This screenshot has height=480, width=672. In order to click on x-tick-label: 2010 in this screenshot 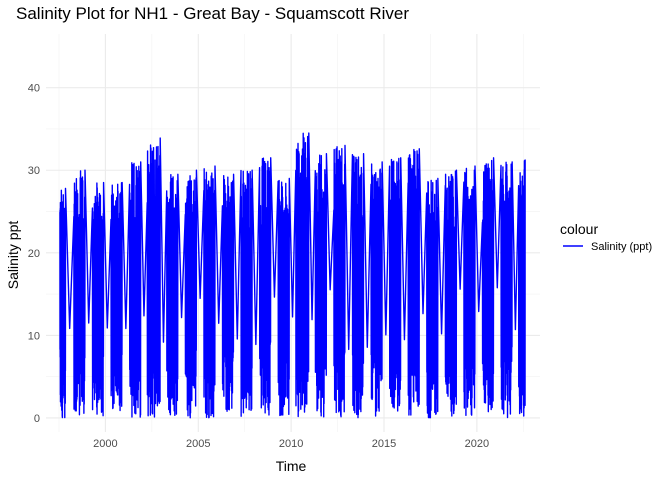, I will do `click(291, 444)`.